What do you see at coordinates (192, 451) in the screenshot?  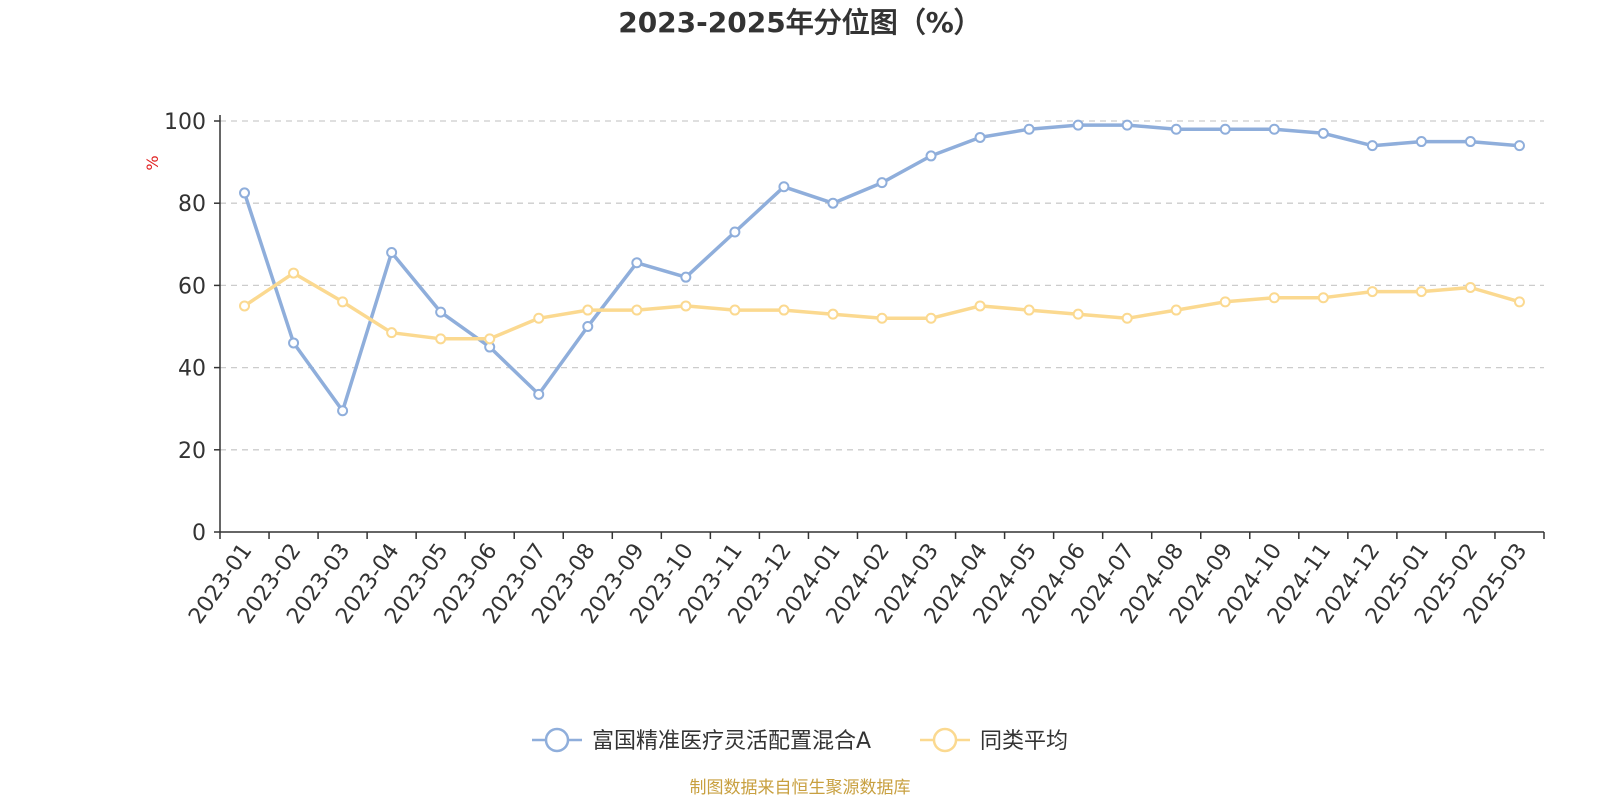 I see `y-tick-label: 20` at bounding box center [192, 451].